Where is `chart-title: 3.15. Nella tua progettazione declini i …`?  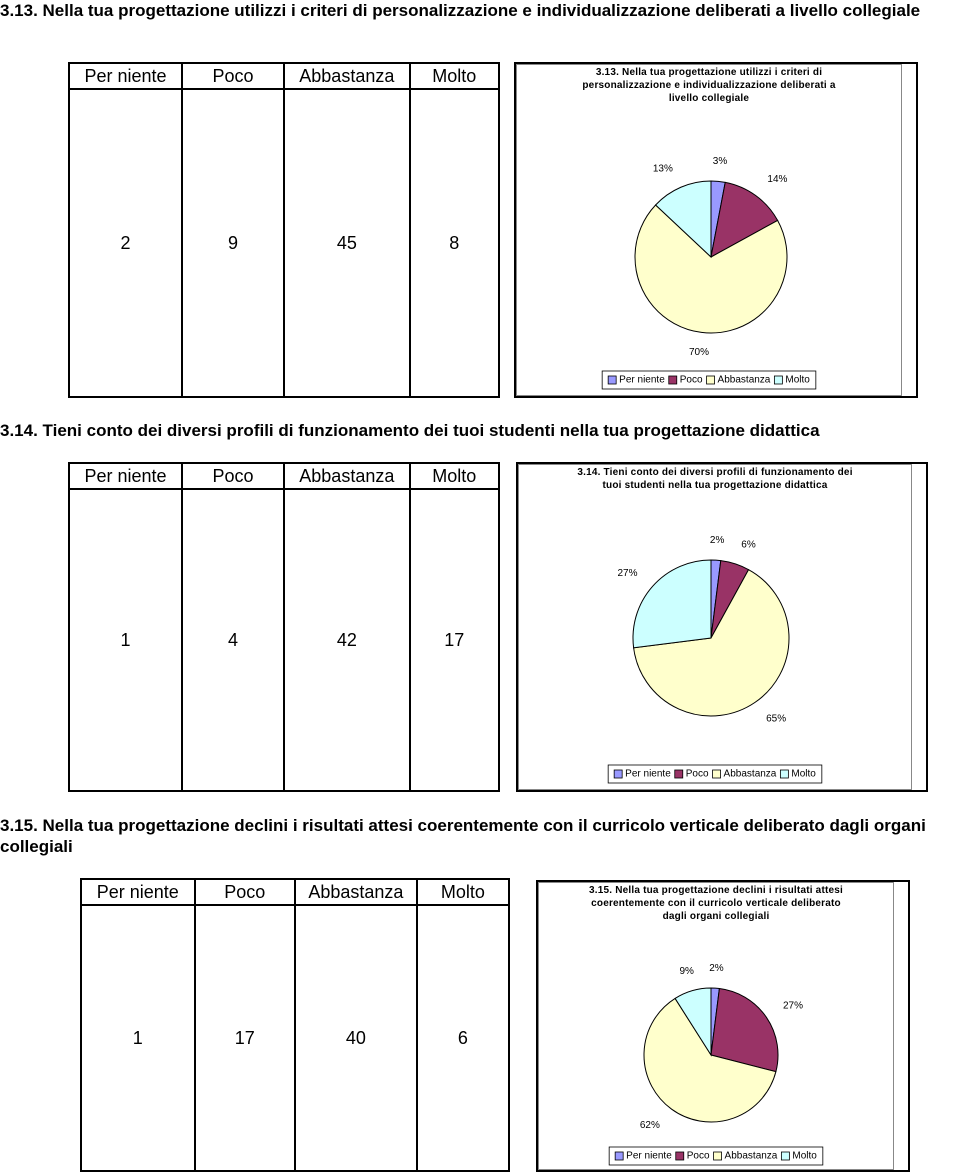 chart-title: 3.15. Nella tua progettazione declini i … is located at coordinates (716, 903).